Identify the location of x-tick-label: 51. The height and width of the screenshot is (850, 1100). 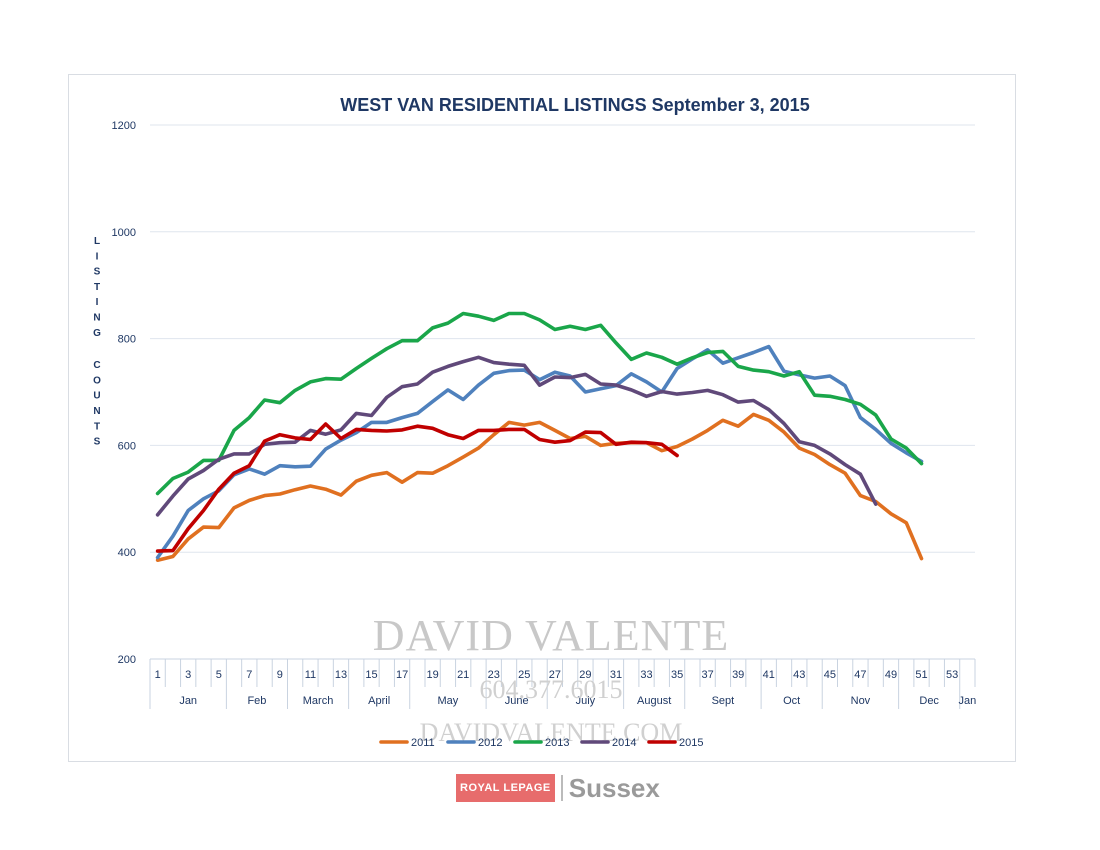
(921, 675).